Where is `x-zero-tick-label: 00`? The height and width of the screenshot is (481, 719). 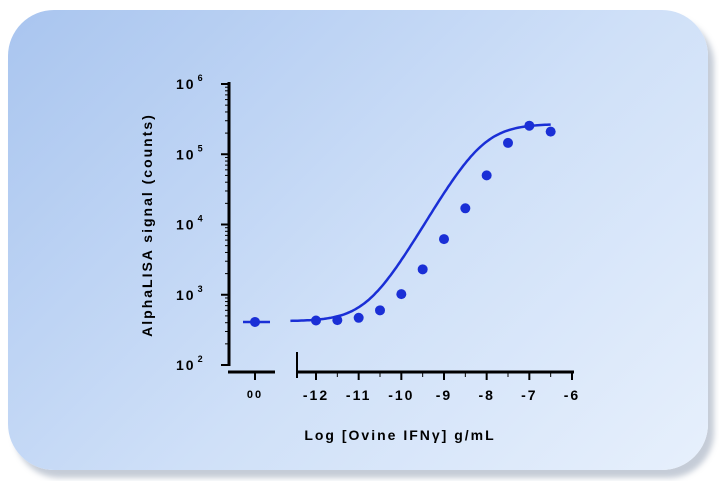
x-zero-tick-label: 00 is located at coordinates (255, 395).